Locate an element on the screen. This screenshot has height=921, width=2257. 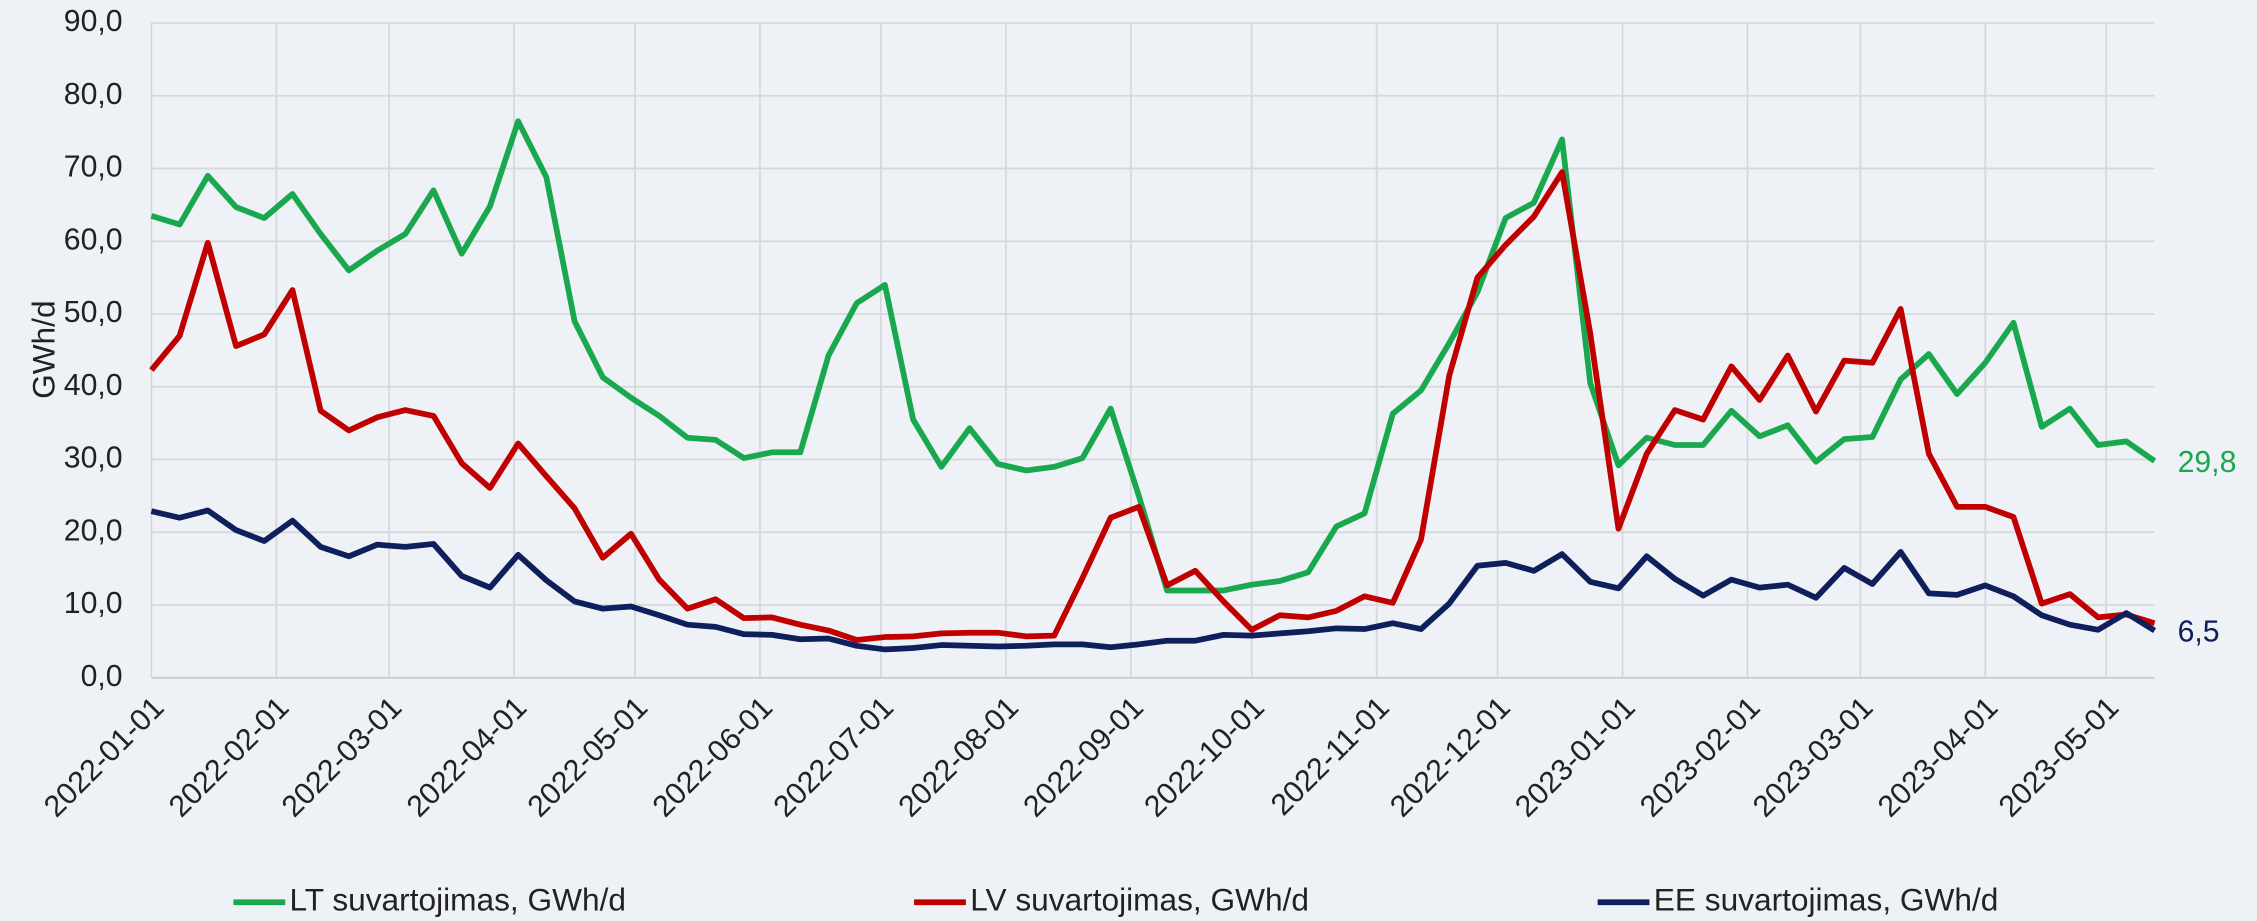
y-tick-label: 30,0 is located at coordinates (93, 458).